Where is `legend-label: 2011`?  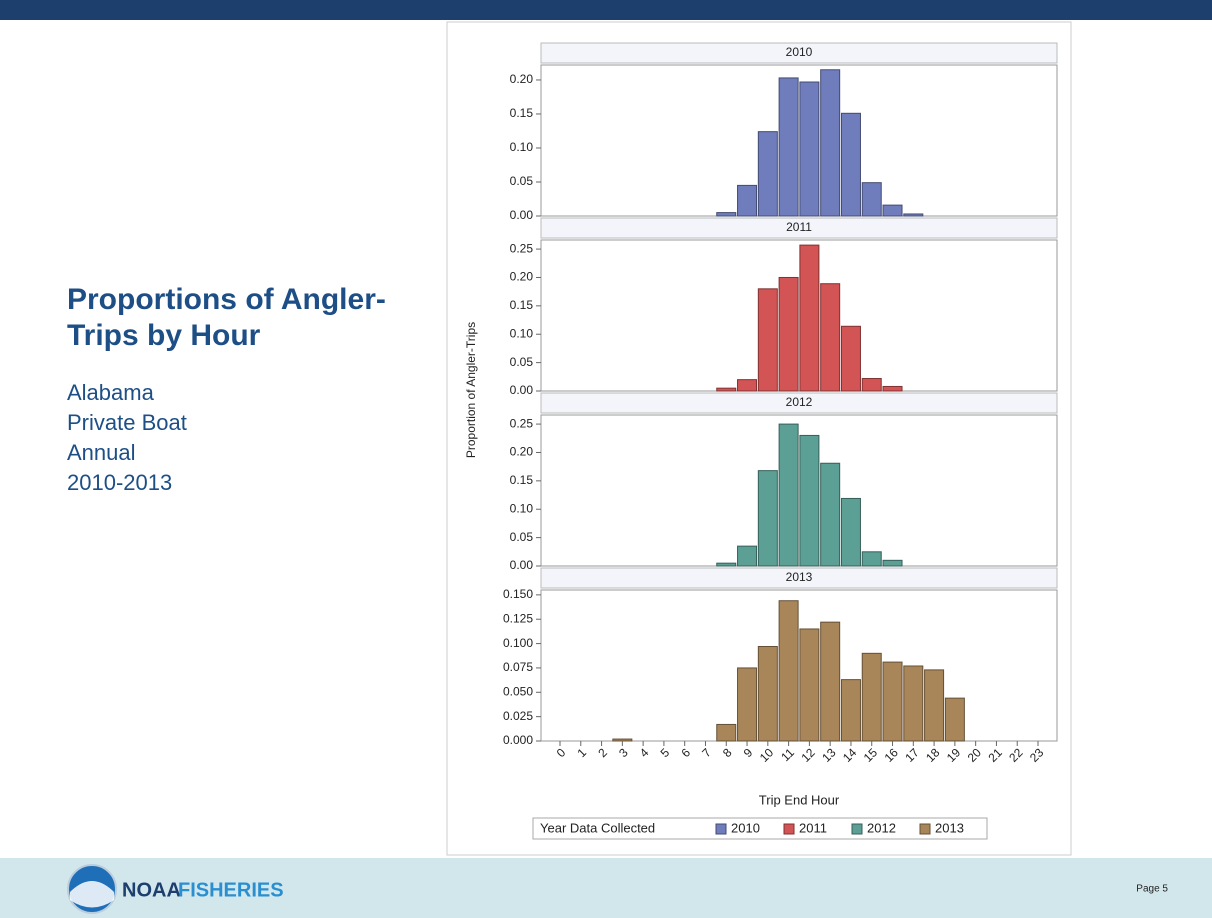
legend-label: 2011 is located at coordinates (813, 827).